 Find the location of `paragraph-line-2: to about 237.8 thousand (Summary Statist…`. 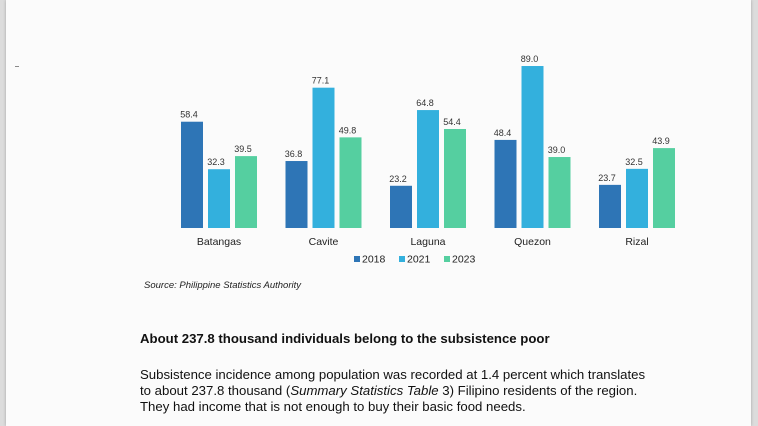

paragraph-line-2: to about 237.8 thousand (Summary Statist… is located at coordinates (430, 391).